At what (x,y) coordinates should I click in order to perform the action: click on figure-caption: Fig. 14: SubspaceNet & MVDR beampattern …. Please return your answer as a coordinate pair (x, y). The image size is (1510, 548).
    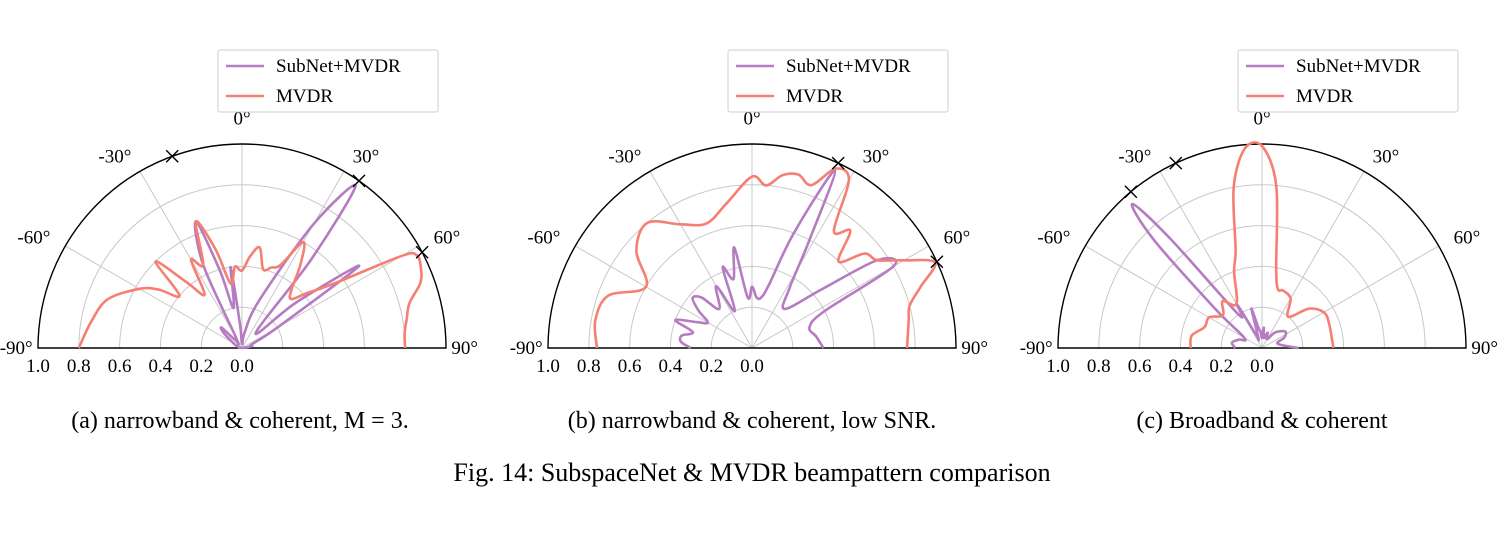
    Looking at the image, I should click on (751, 472).